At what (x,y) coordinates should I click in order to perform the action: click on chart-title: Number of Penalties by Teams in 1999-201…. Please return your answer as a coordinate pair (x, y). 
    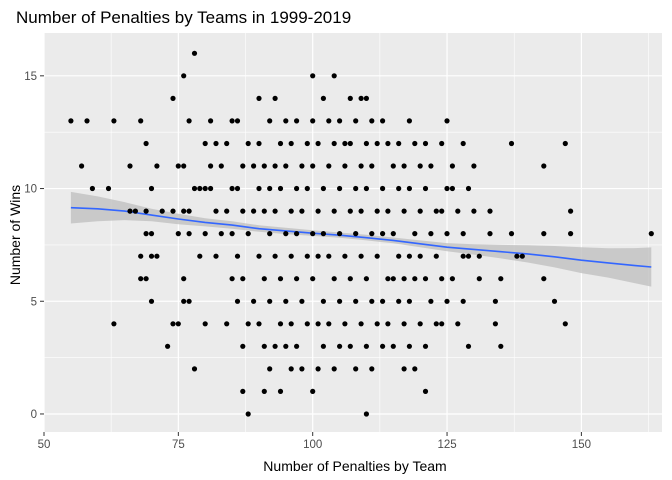
    Looking at the image, I should click on (183, 17).